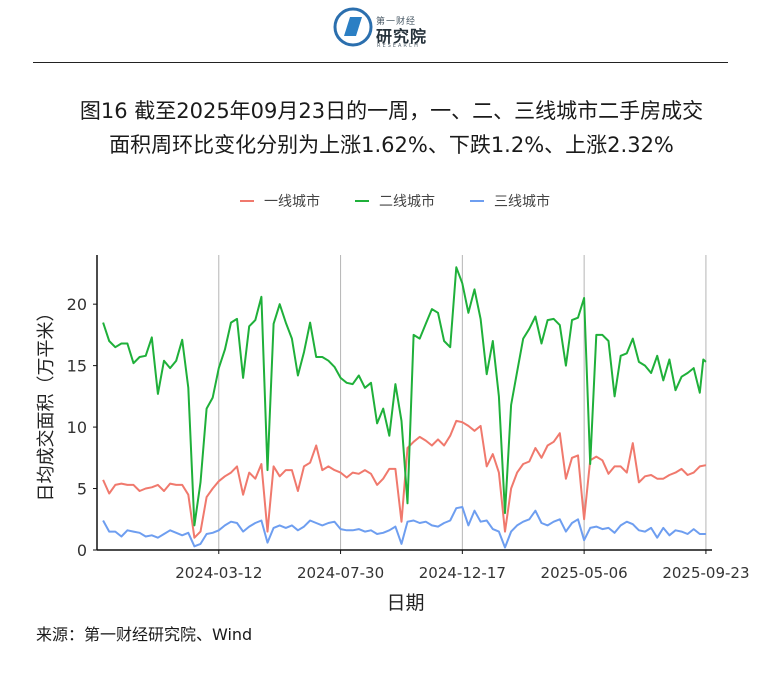  I want to click on y-tick-label-4: 20, so click(77, 304).